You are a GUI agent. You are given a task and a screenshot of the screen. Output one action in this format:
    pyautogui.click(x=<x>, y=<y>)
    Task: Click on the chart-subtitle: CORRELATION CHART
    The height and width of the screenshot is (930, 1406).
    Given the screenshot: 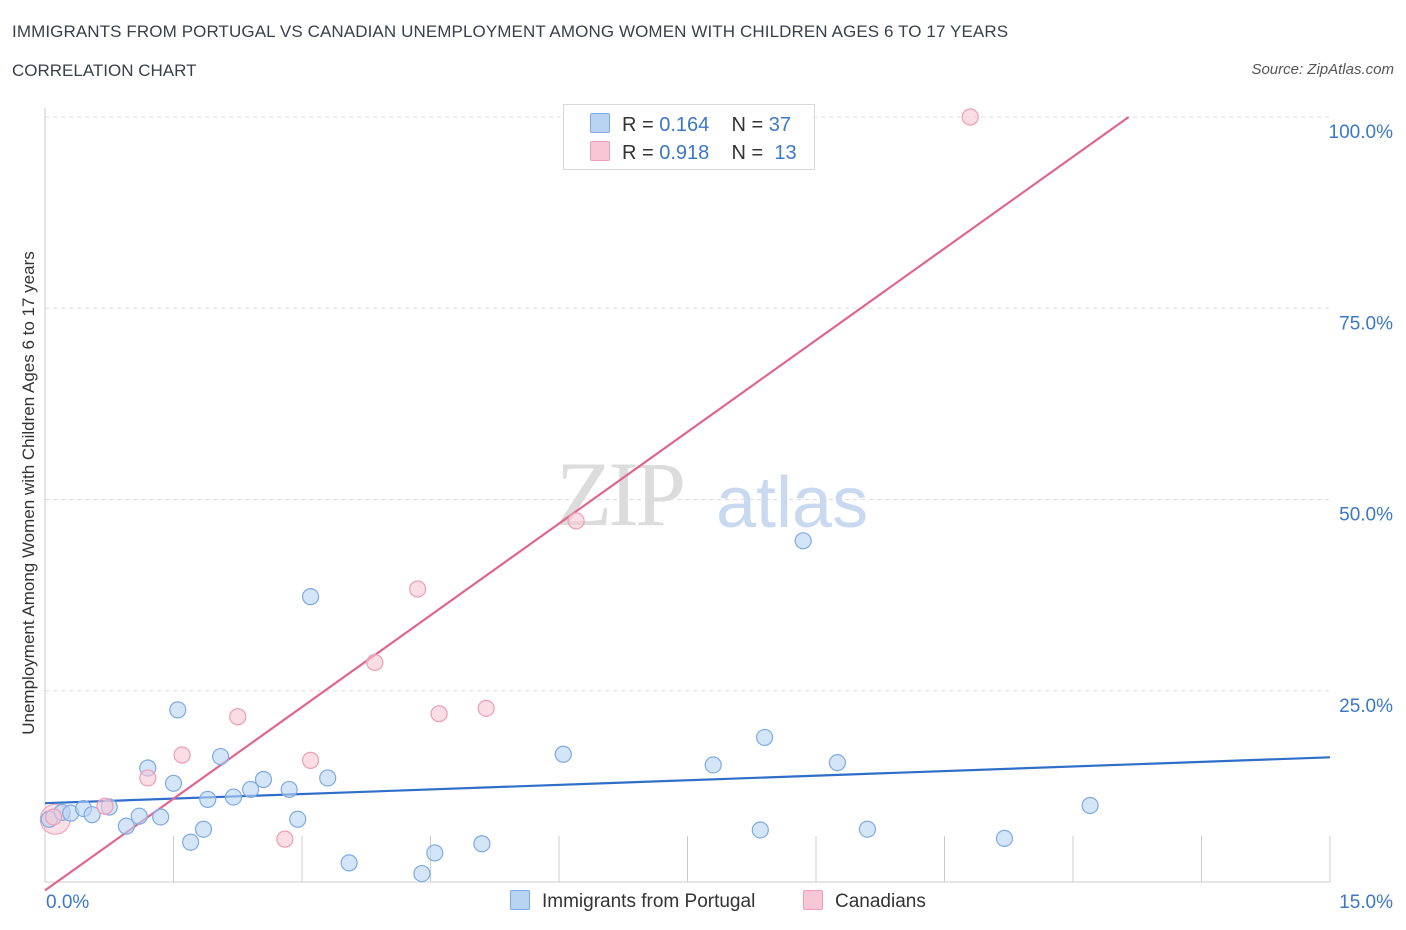 What is the action you would take?
    pyautogui.click(x=104, y=70)
    